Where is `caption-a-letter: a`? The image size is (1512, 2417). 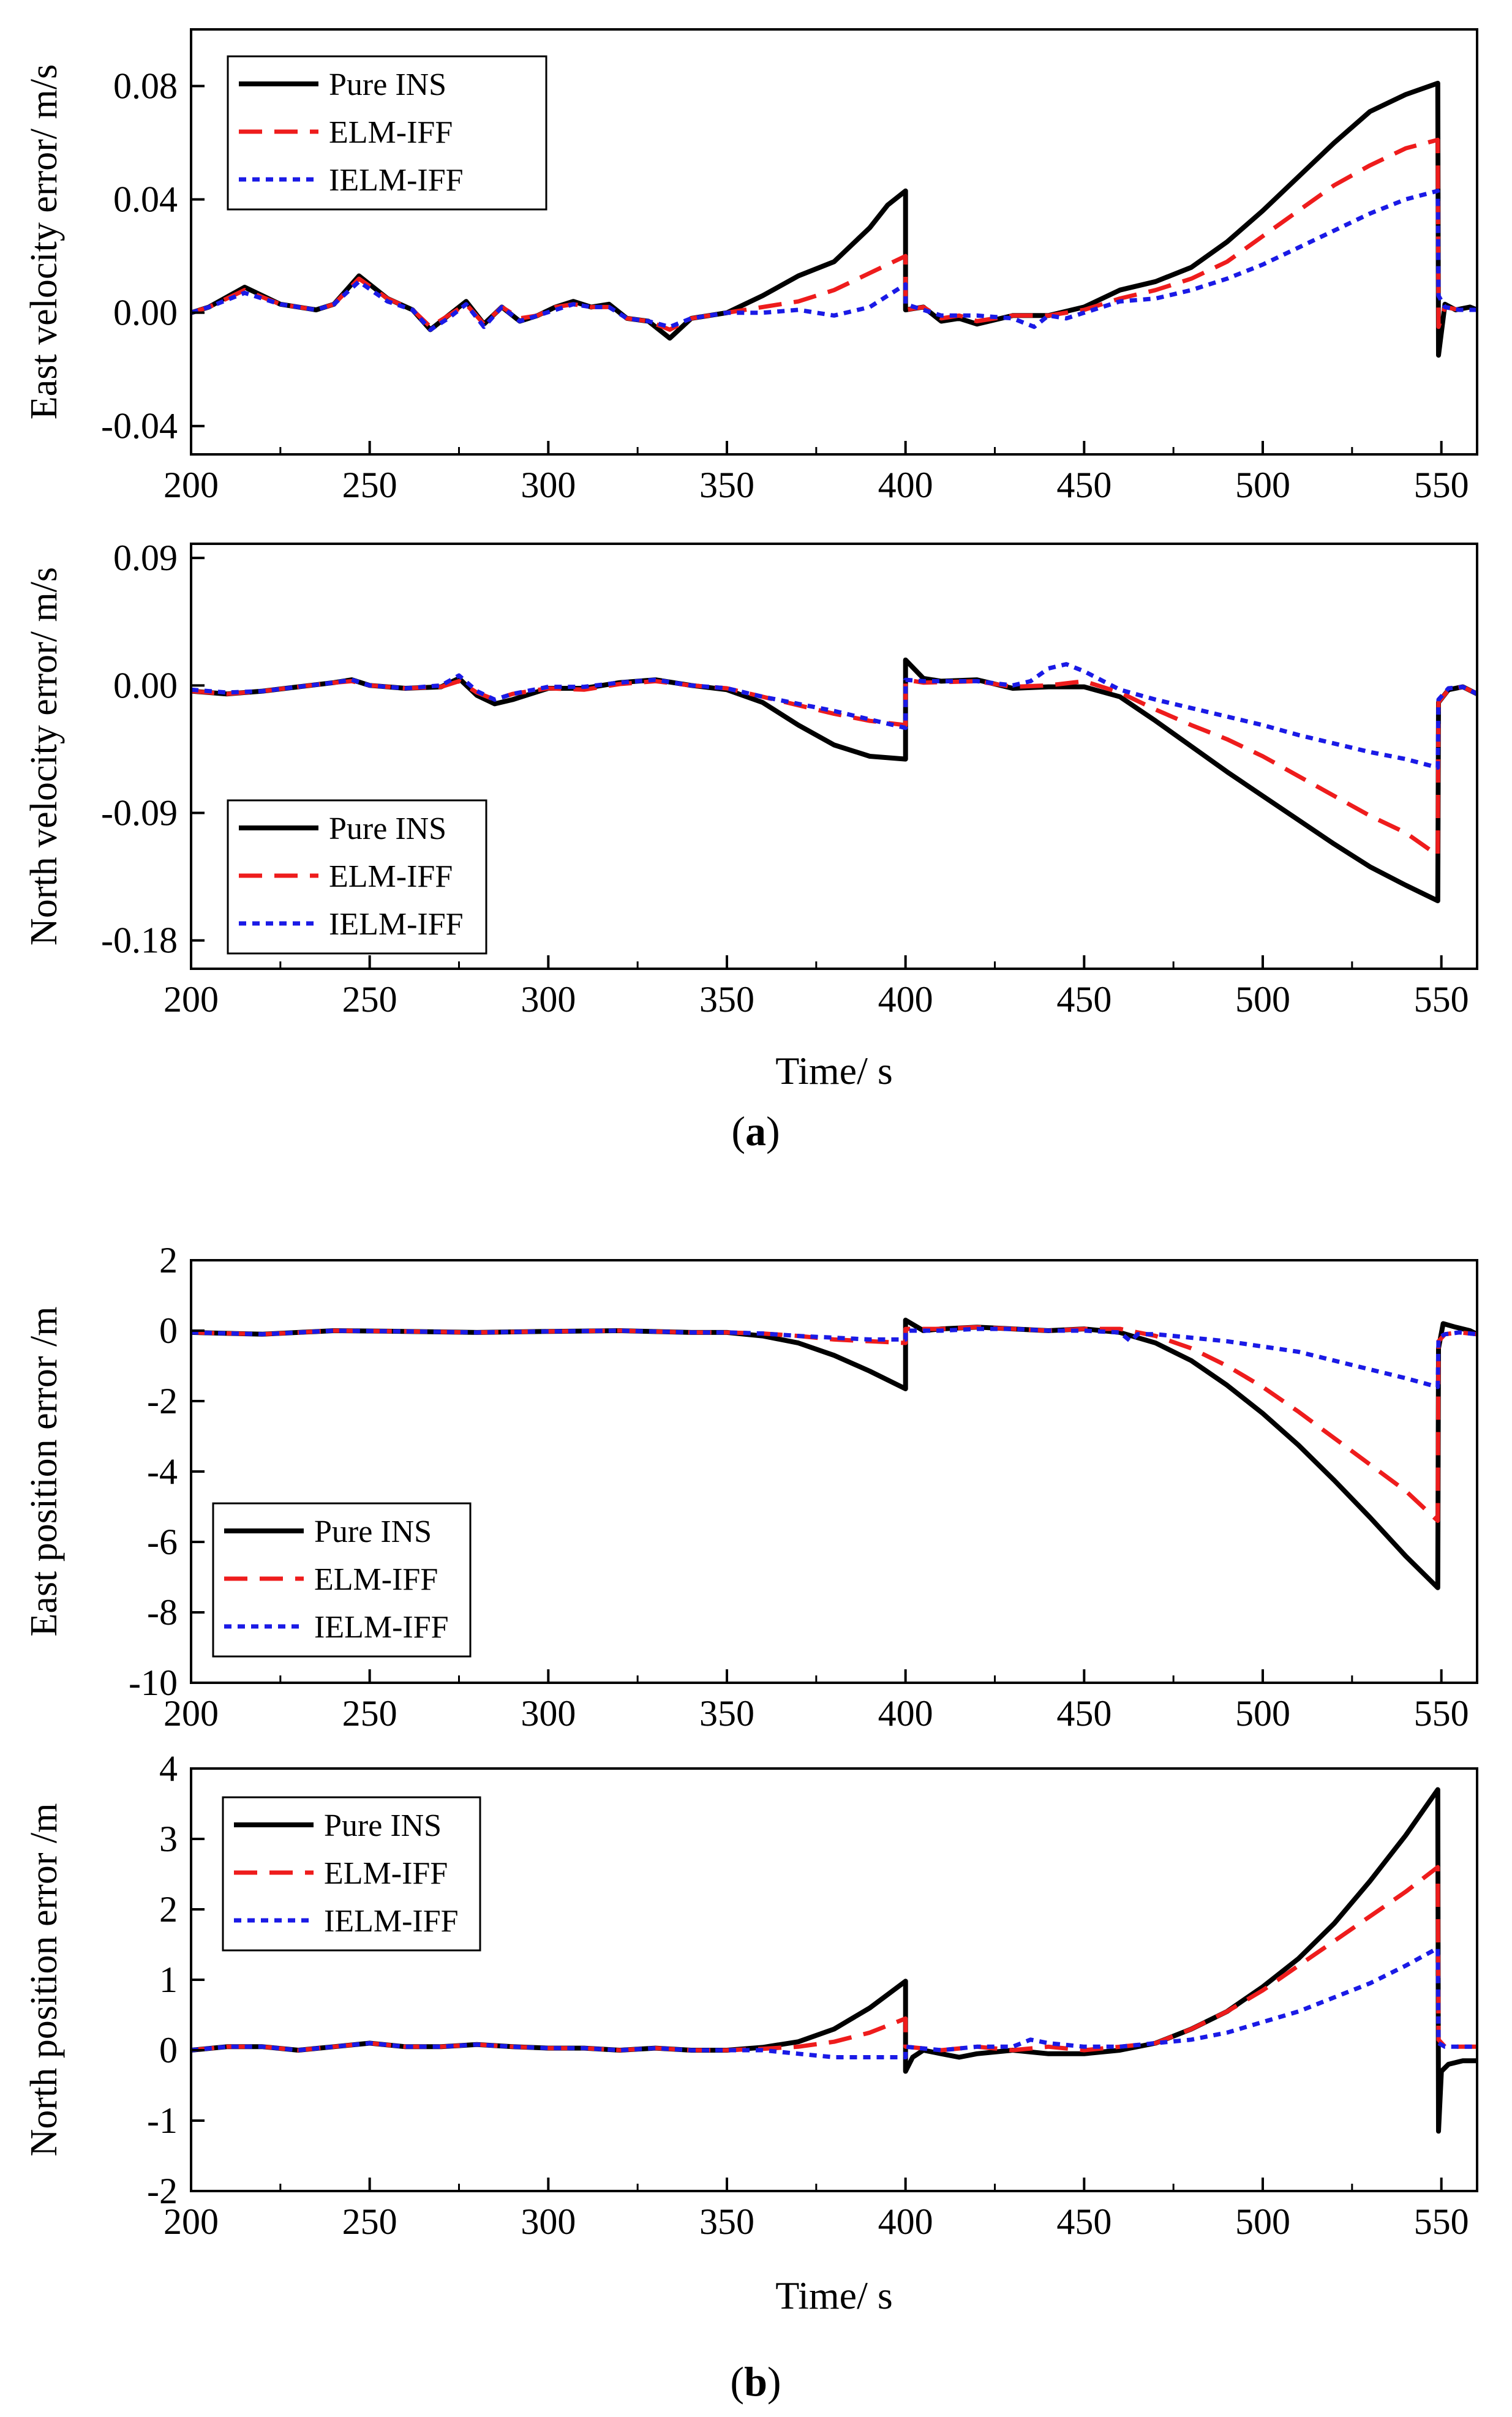 caption-a-letter: a is located at coordinates (755, 1131).